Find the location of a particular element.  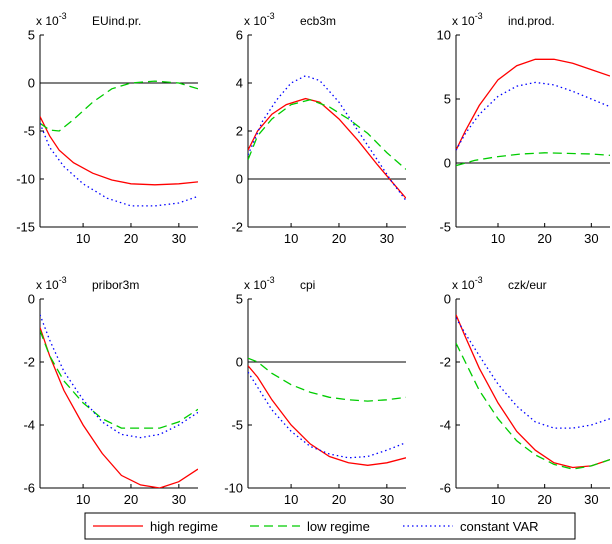

panel-ind-prod: -5 0 5 10 10 20 30 x 10-3 ind.prod. is located at coordinates (523, 128).